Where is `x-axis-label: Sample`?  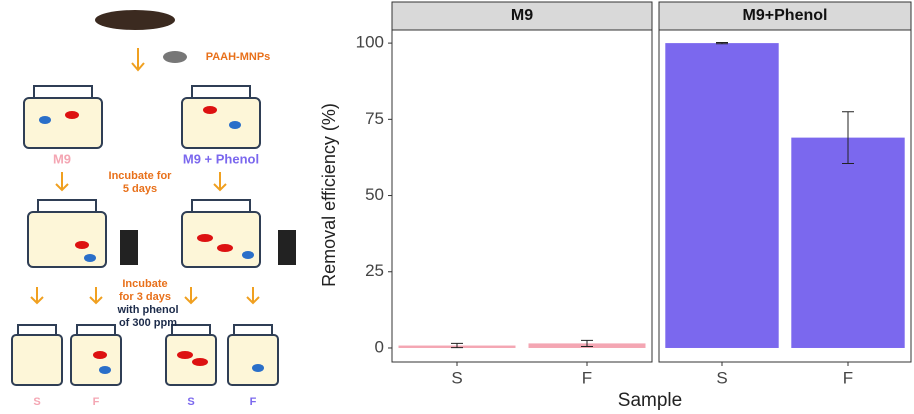 x-axis-label: Sample is located at coordinates (650, 400).